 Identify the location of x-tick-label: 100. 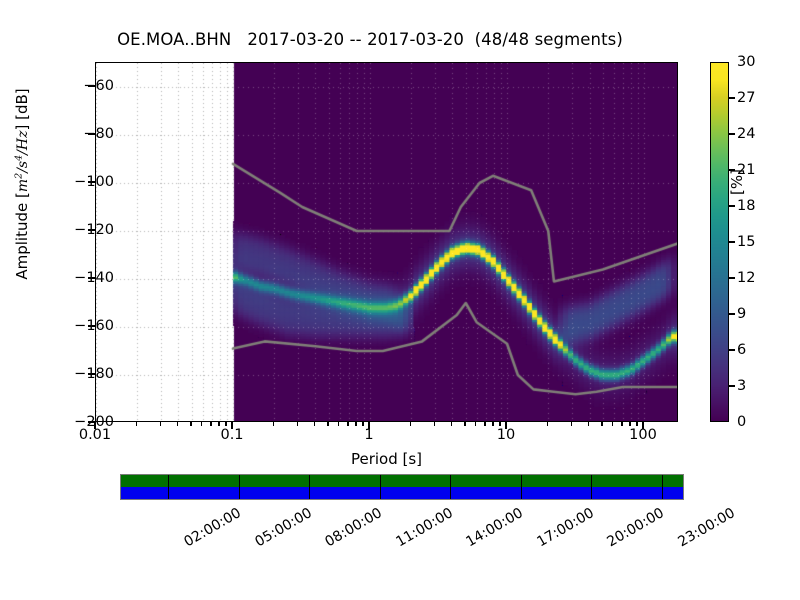
(643, 435).